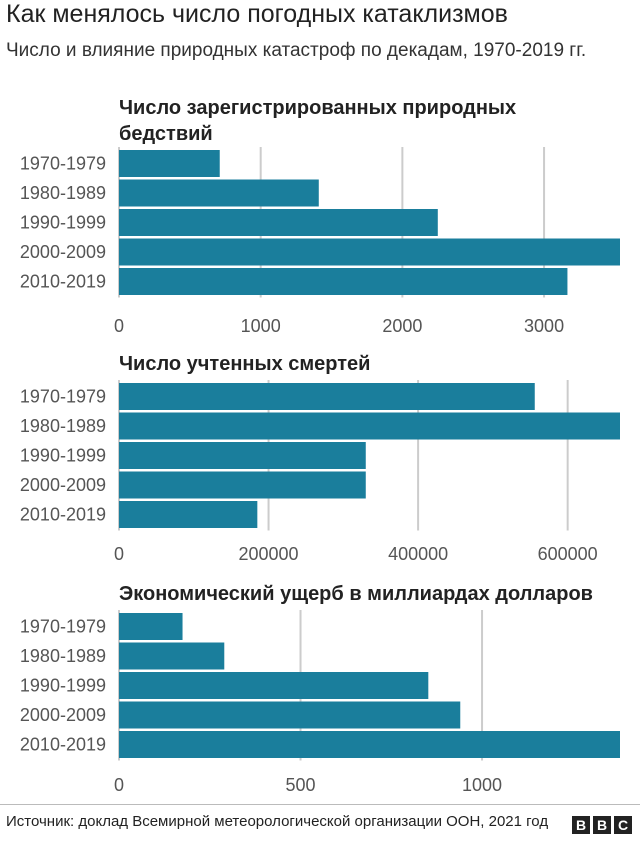 This screenshot has height=854, width=640. Describe the element at coordinates (244, 364) in the screenshot. I see `chart-title: Число учтенных смертей` at that location.